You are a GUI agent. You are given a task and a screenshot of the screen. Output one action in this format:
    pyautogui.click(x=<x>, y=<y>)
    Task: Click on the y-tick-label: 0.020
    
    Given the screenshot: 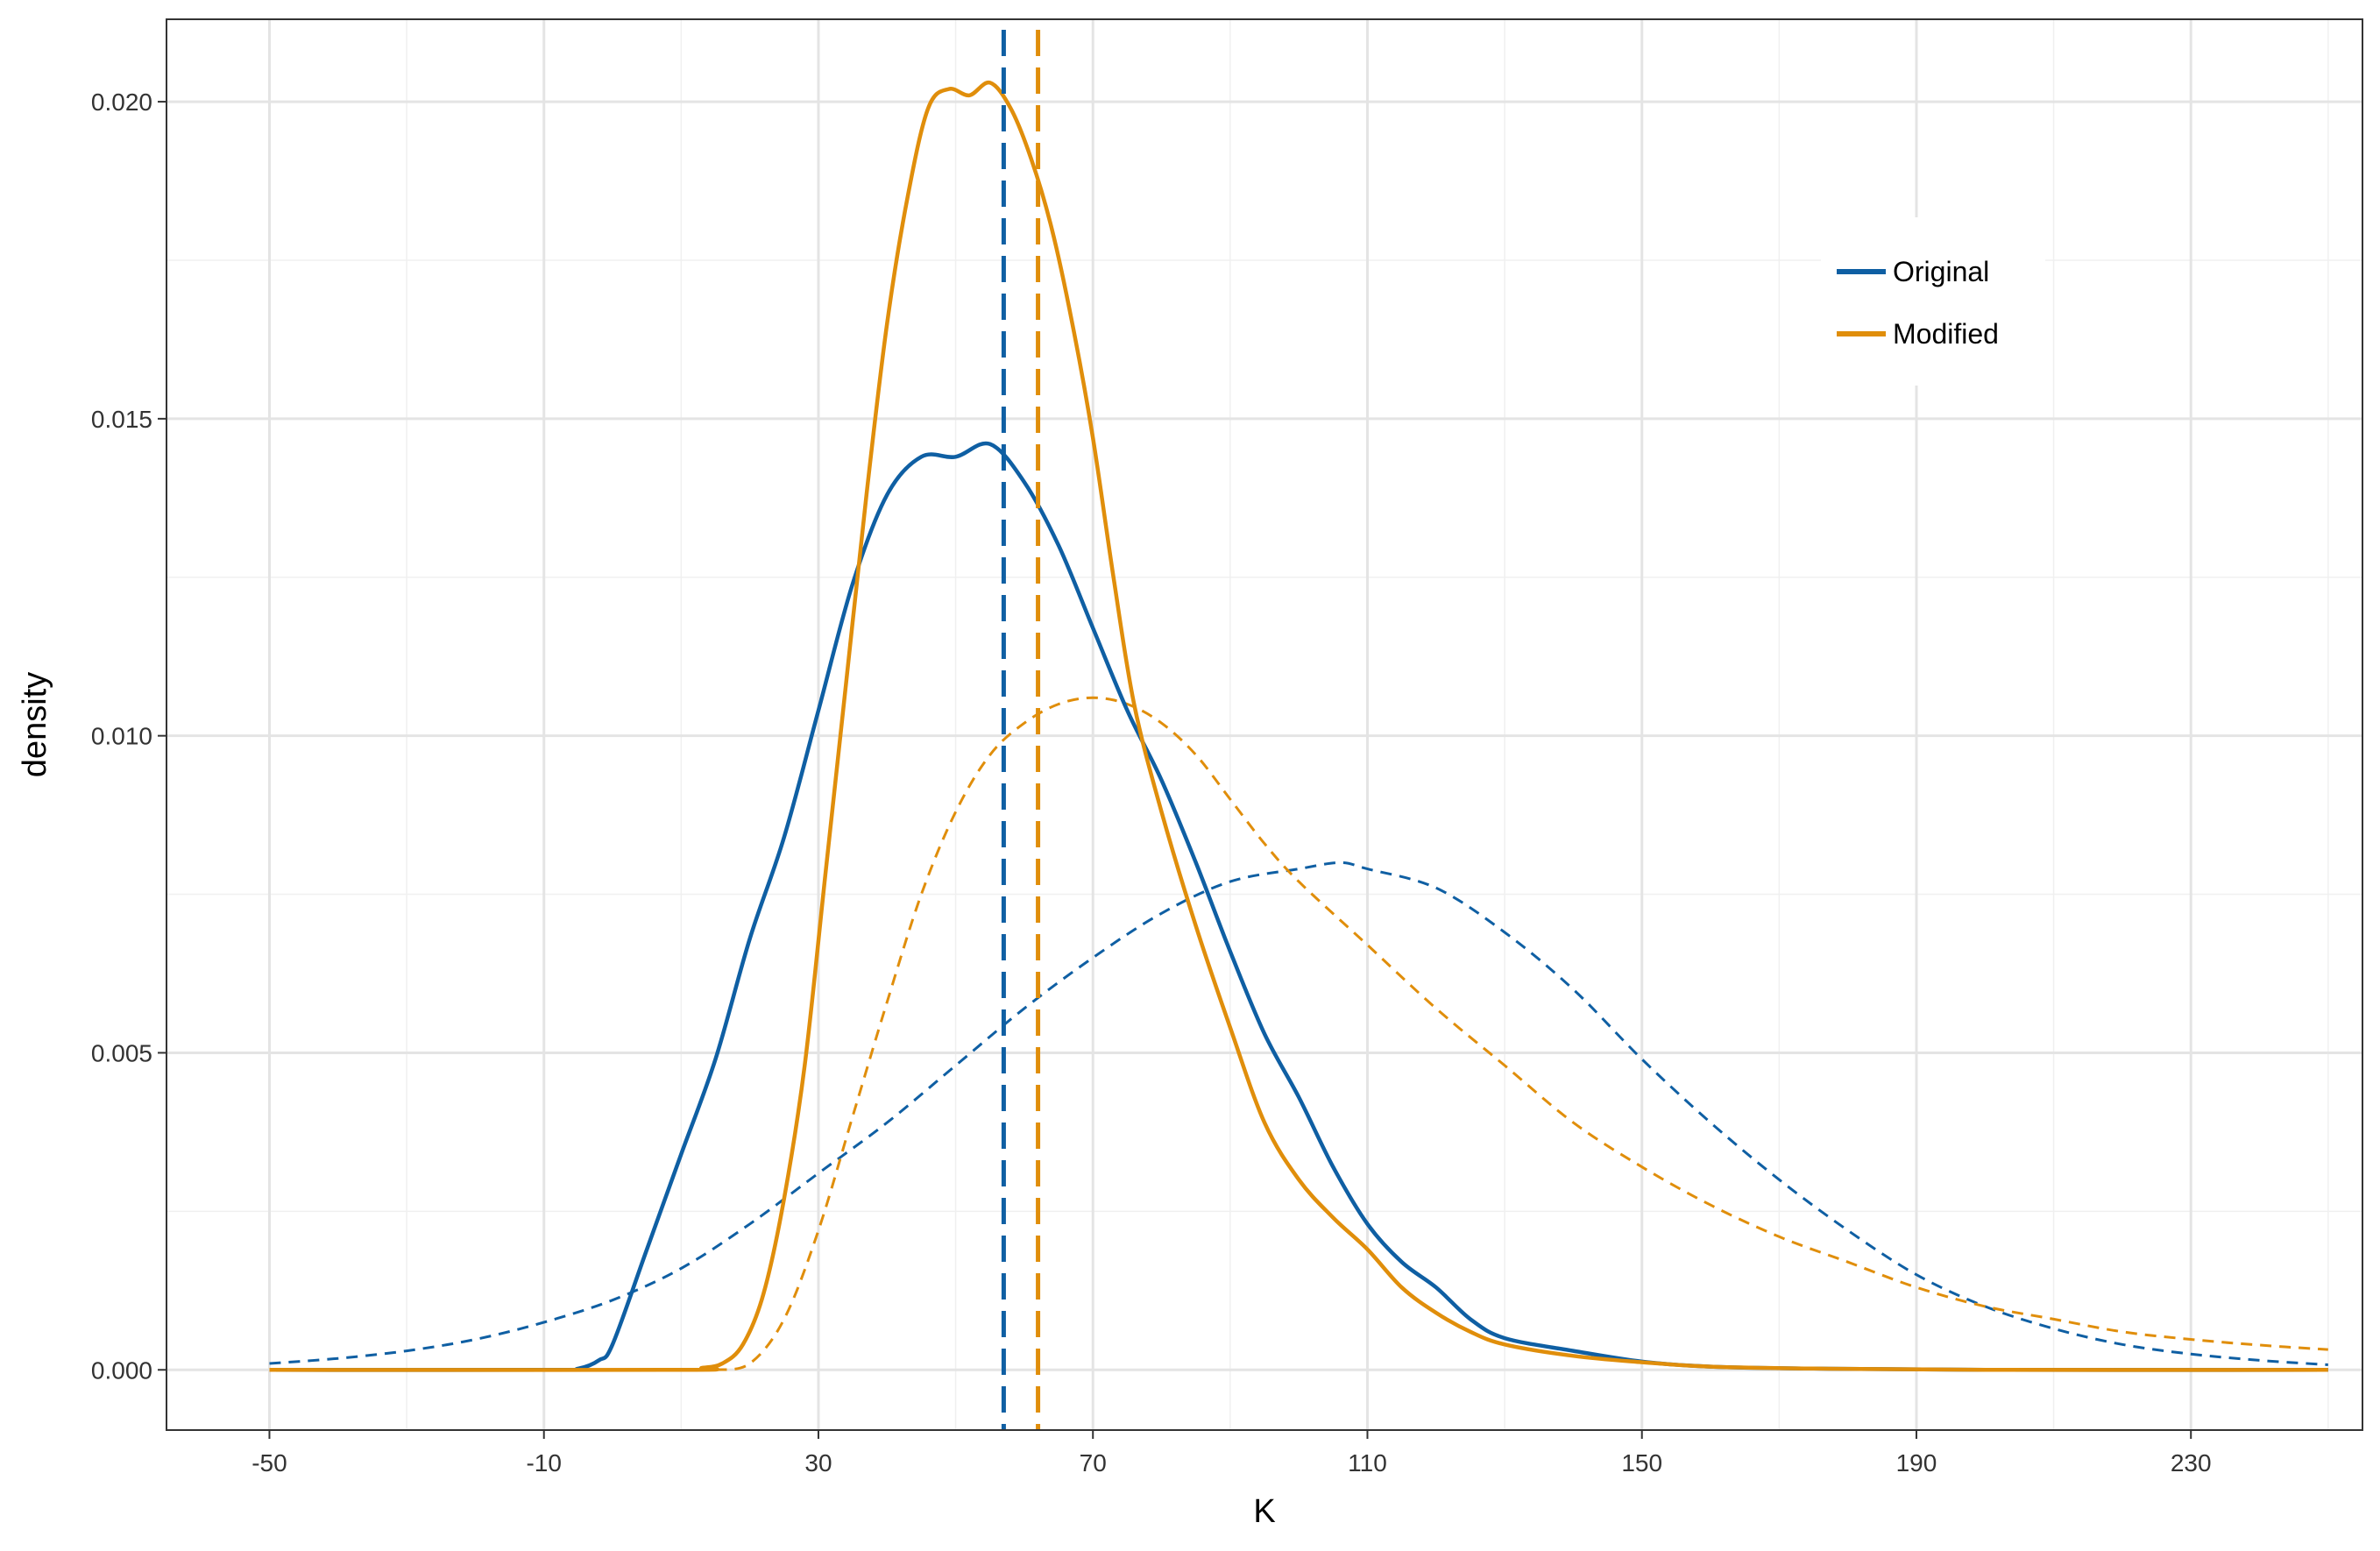 What is the action you would take?
    pyautogui.click(x=121, y=102)
    